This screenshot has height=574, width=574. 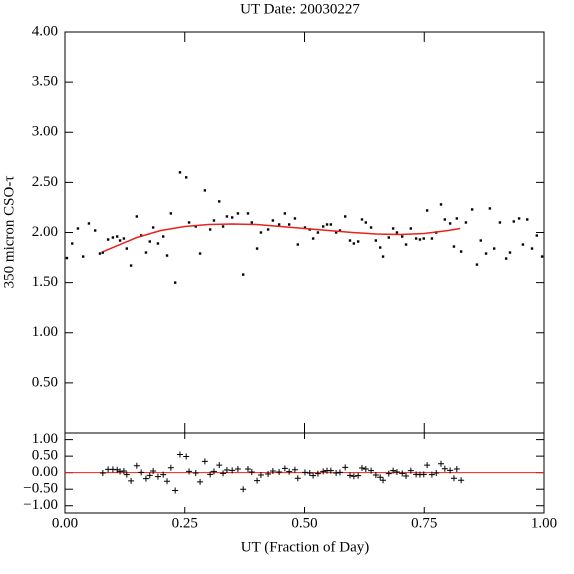 What do you see at coordinates (45, 332) in the screenshot?
I see `y-tick-label: 1.00` at bounding box center [45, 332].